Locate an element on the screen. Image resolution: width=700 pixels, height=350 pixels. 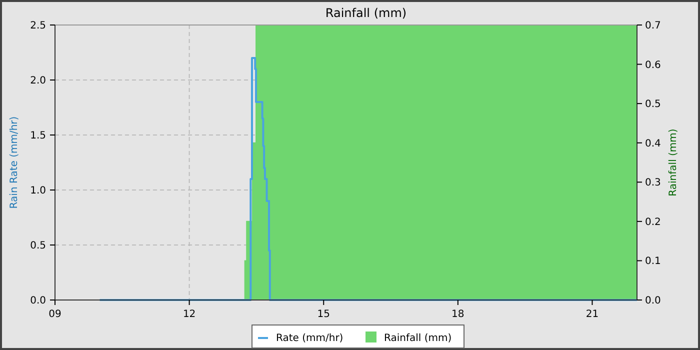
y-axis-title: Rain Rate (mm/hr) is located at coordinates (14, 162).